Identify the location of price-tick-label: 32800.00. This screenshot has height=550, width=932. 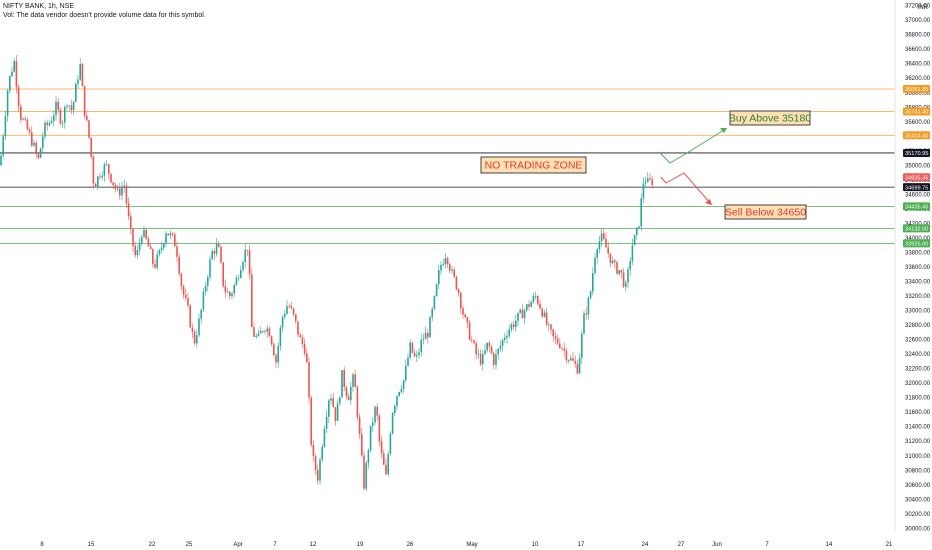
(918, 326).